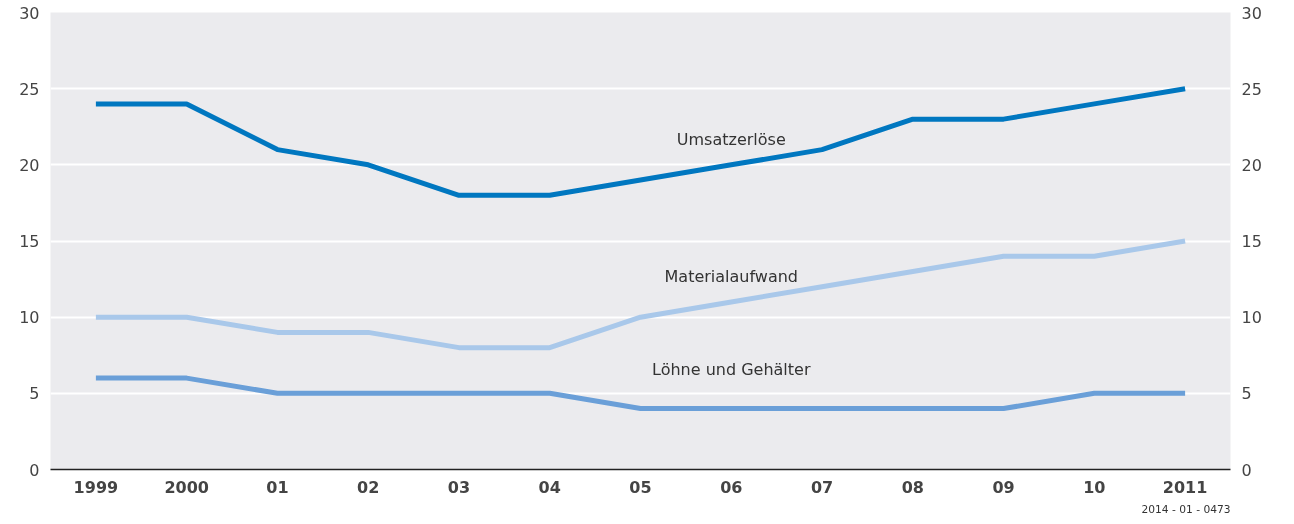 The image size is (1294, 524). Describe the element at coordinates (459, 487) in the screenshot. I see `x-tick-label: 03` at that location.